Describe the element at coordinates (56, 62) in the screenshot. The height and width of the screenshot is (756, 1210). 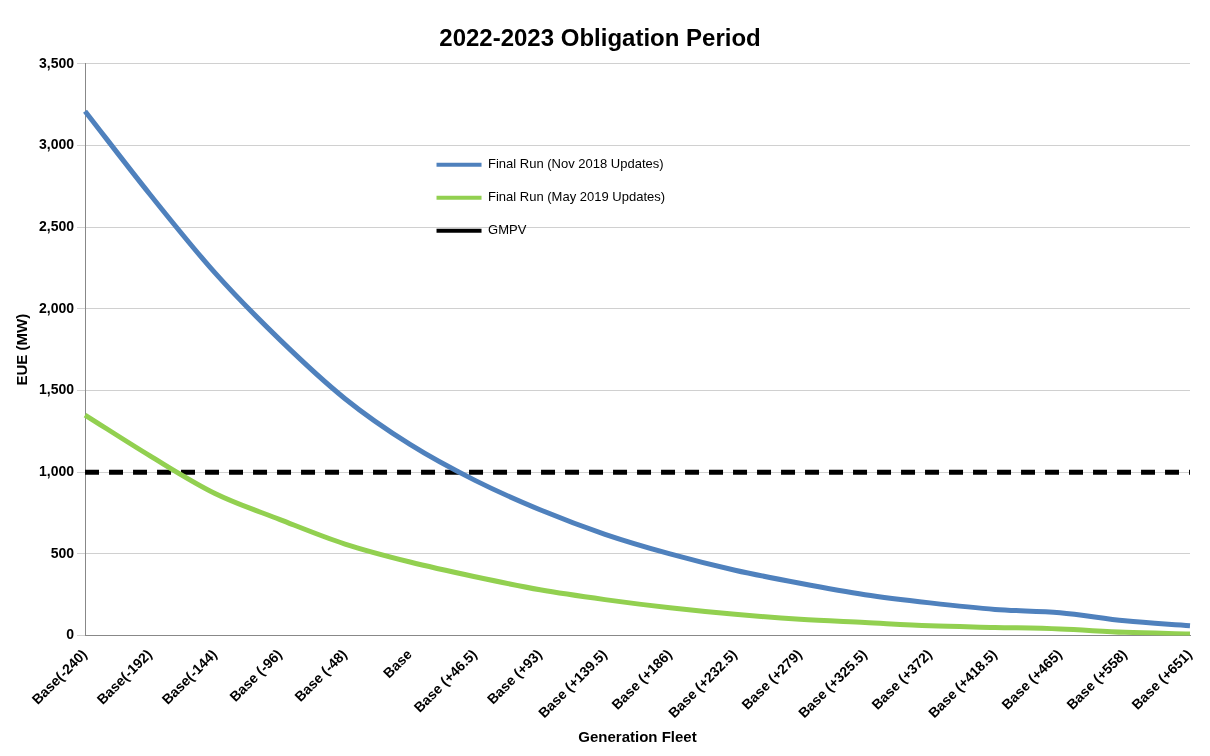
I see `y-tick-label: 3,500` at that location.